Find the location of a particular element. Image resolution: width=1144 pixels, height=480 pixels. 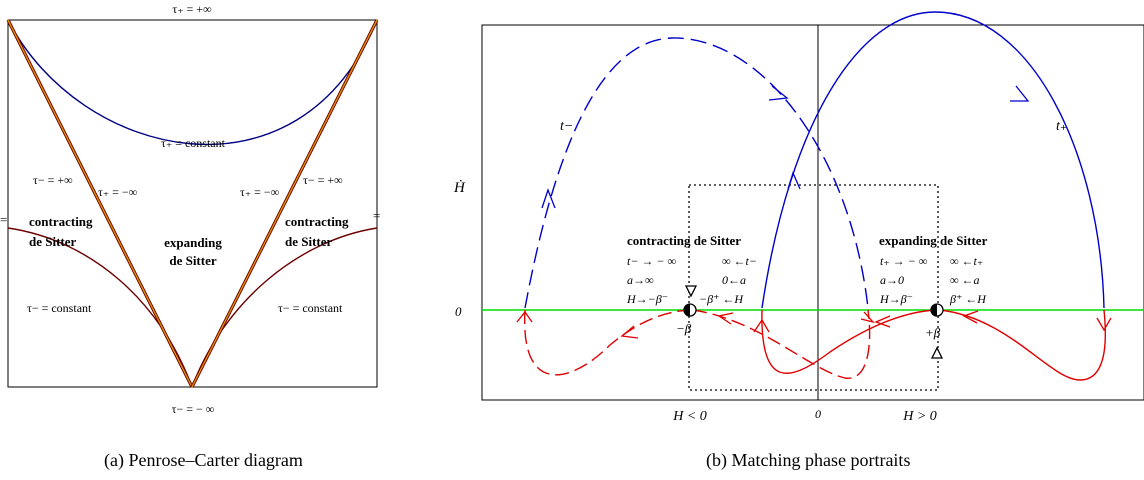

expanding-r2: ∞ ←a is located at coordinates (965, 280).